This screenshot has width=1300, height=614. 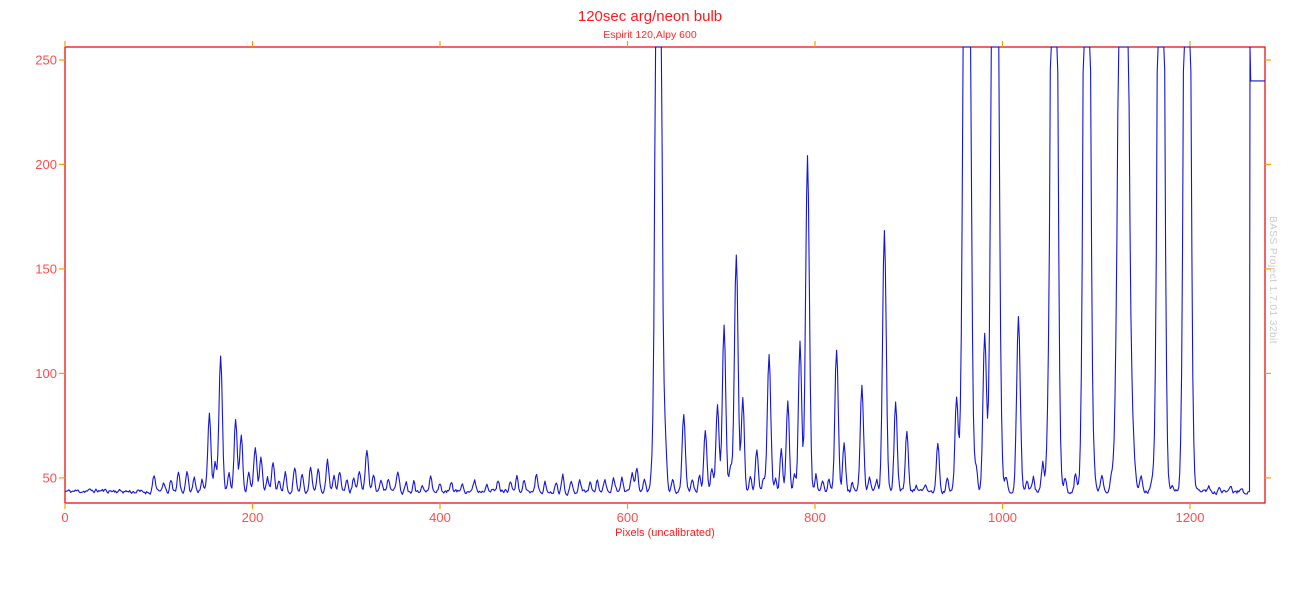 I want to click on x-tick-label: 800, so click(x=815, y=517).